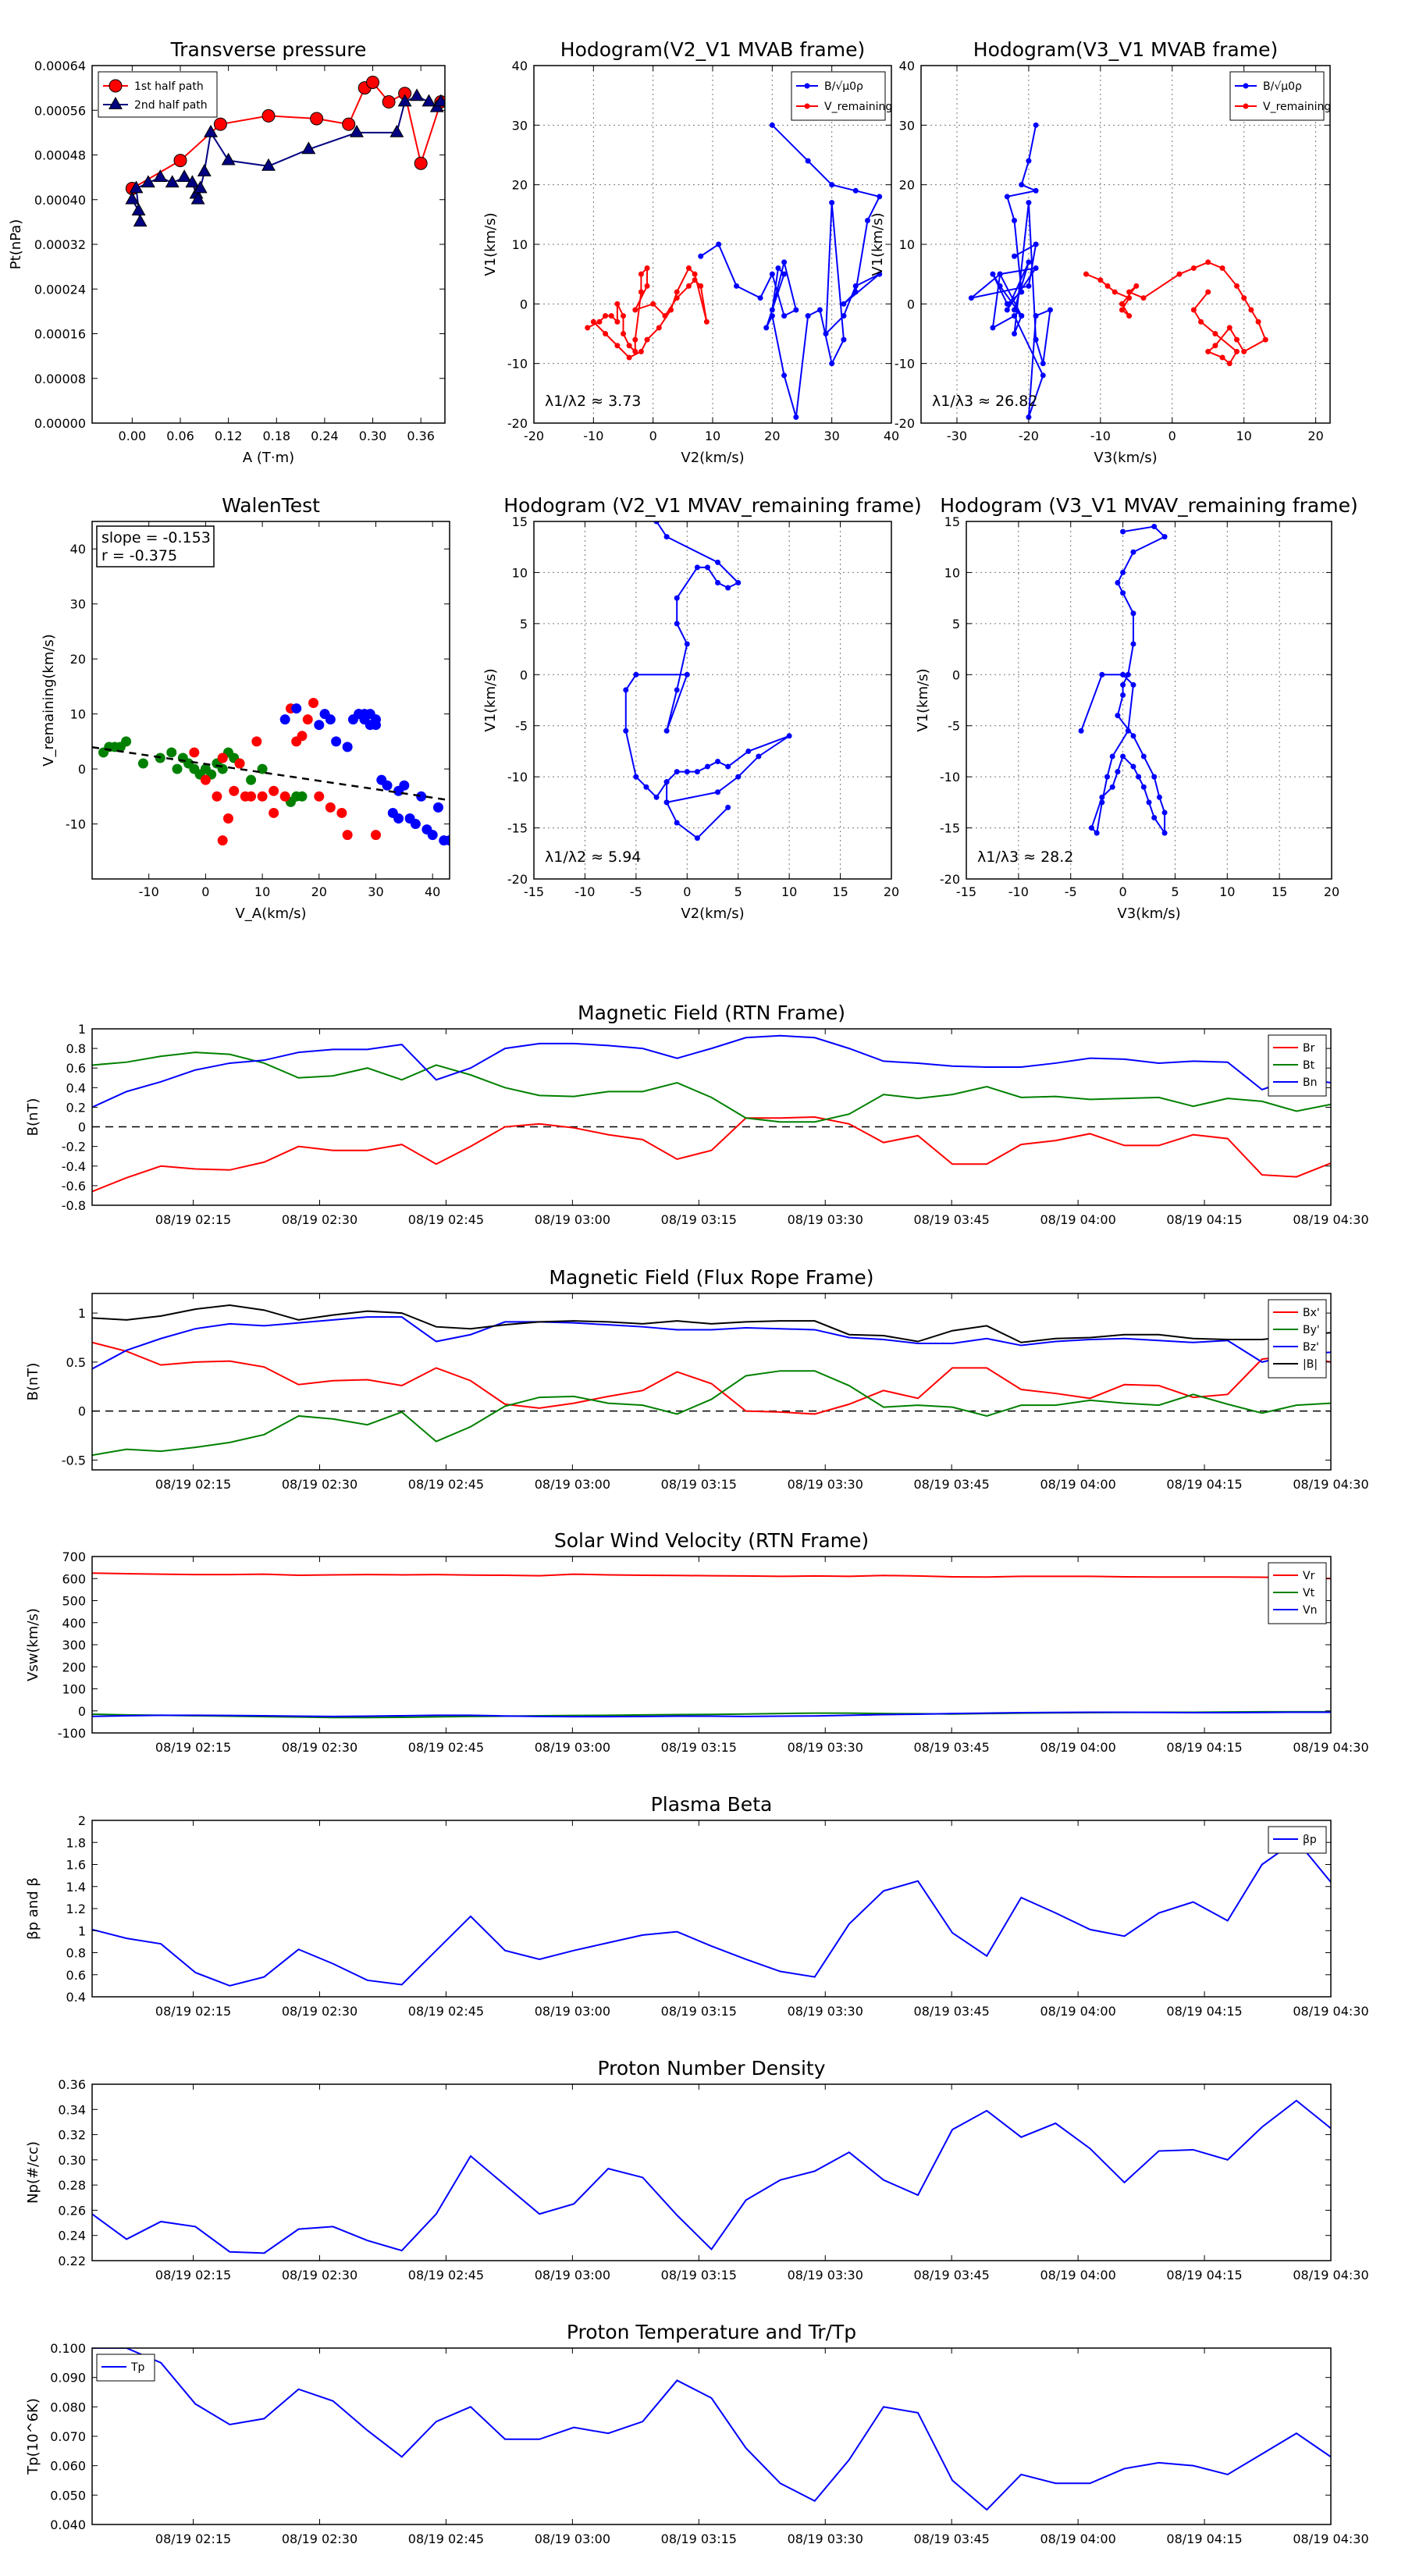 This screenshot has height=2576, width=1405. I want to click on x-tick-label: -15, so click(966, 891).